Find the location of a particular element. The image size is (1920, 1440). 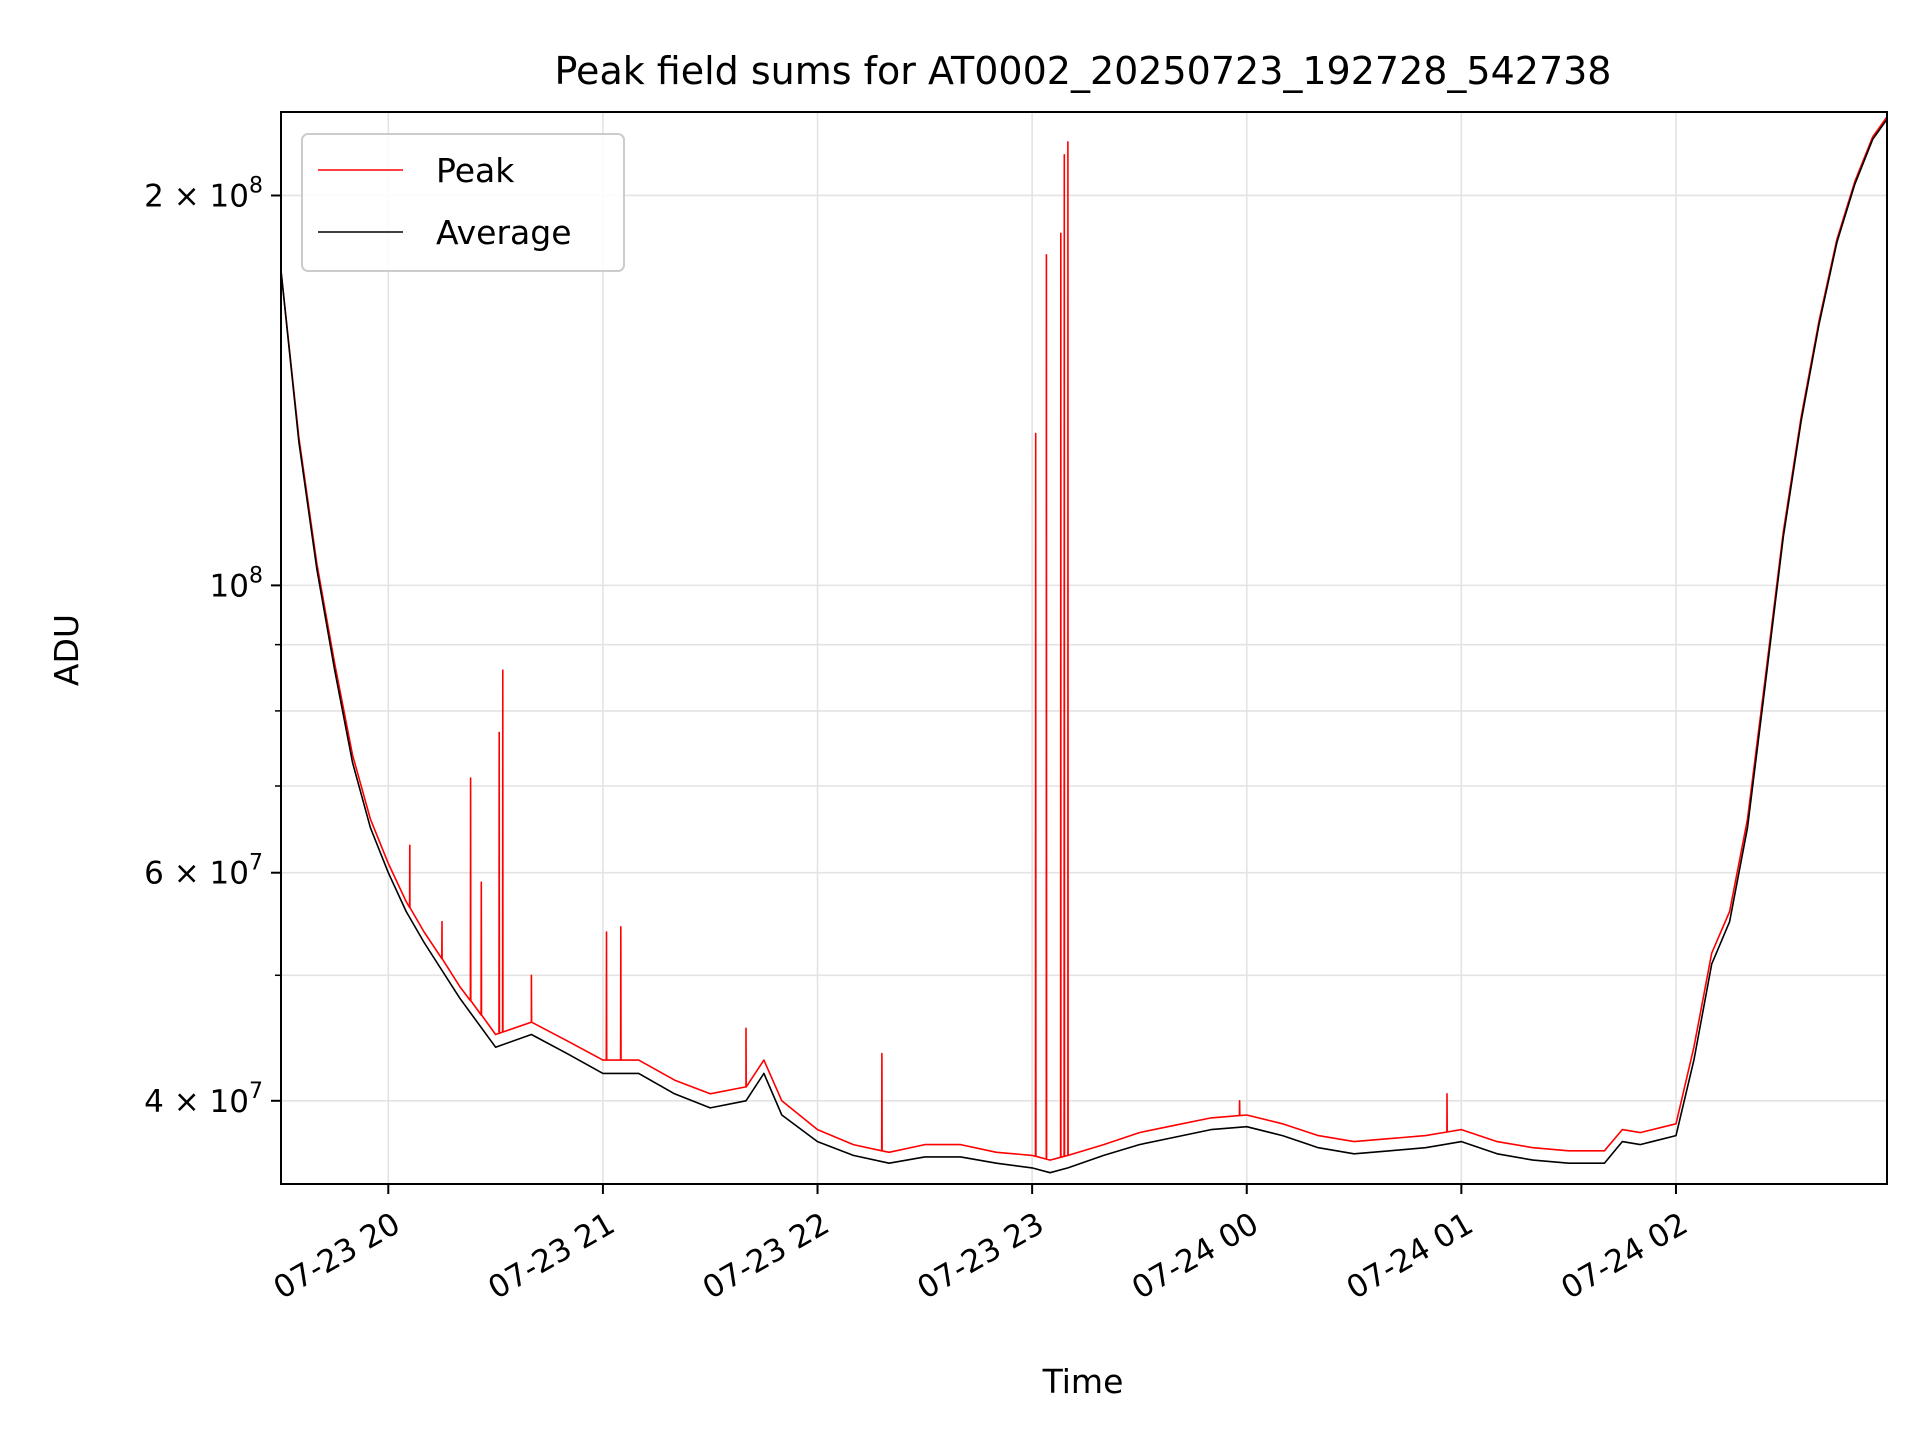

legend: Peak Average is located at coordinates (463, 202).